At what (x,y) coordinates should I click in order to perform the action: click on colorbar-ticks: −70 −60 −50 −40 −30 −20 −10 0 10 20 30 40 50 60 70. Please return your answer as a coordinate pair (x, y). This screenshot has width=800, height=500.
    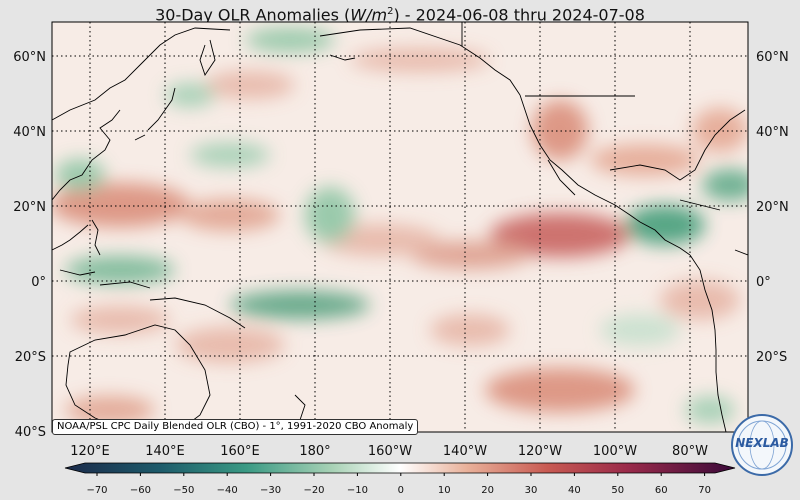
    Looking at the image, I should click on (398, 484).